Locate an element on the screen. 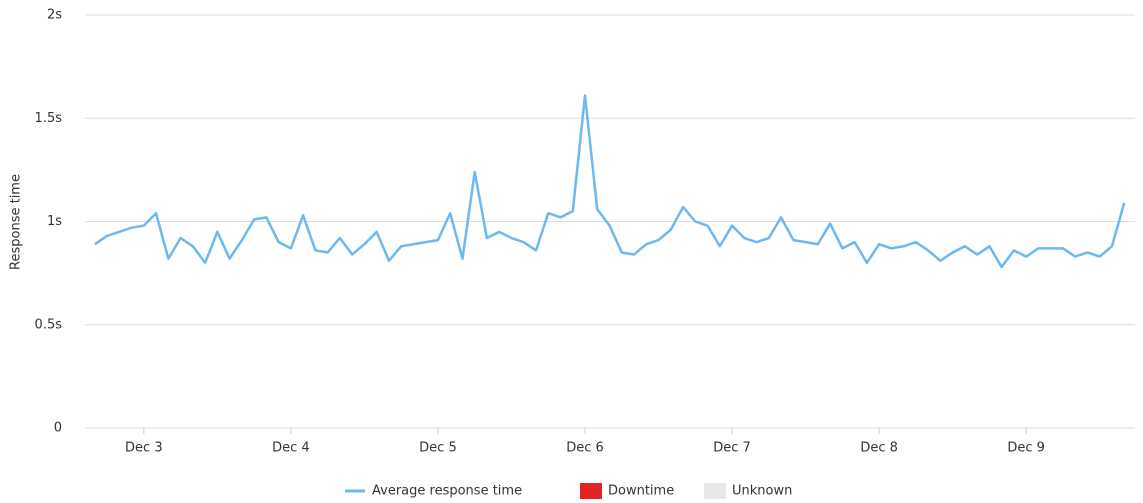  legend-label: Downtime is located at coordinates (641, 491).